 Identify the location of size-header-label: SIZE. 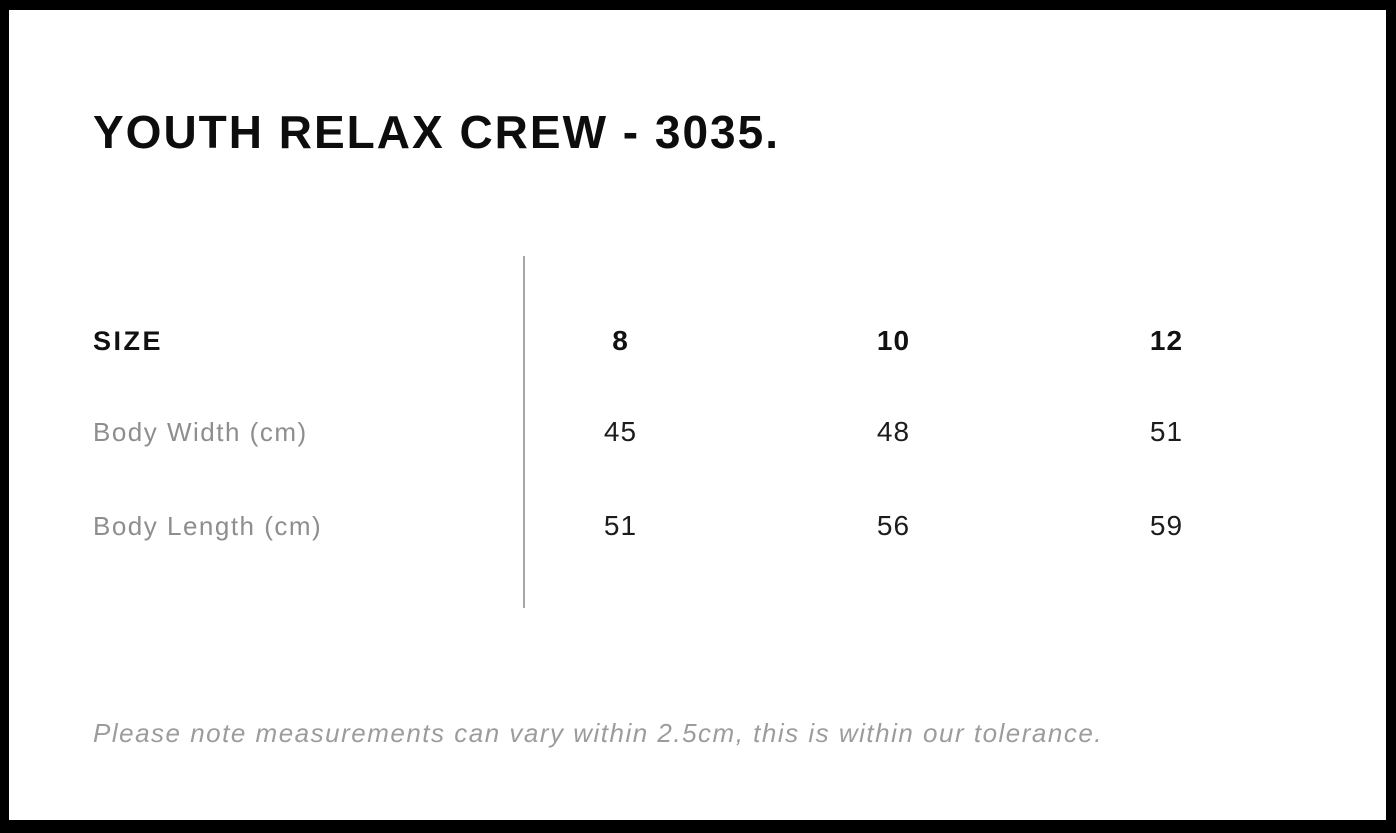
(128, 340).